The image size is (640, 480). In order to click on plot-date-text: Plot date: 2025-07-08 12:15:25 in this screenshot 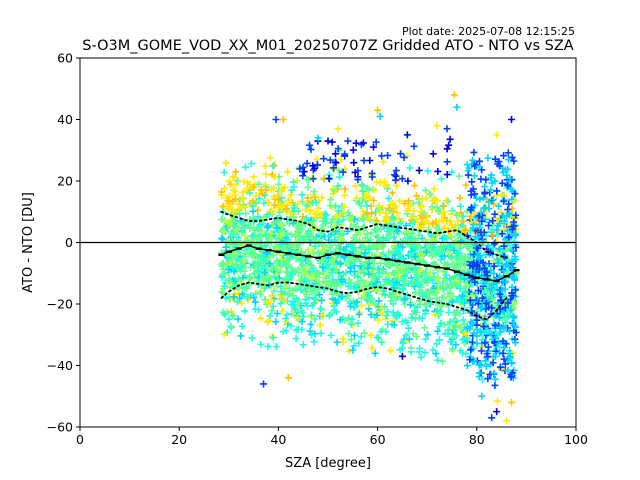, I will do `click(488, 31)`.